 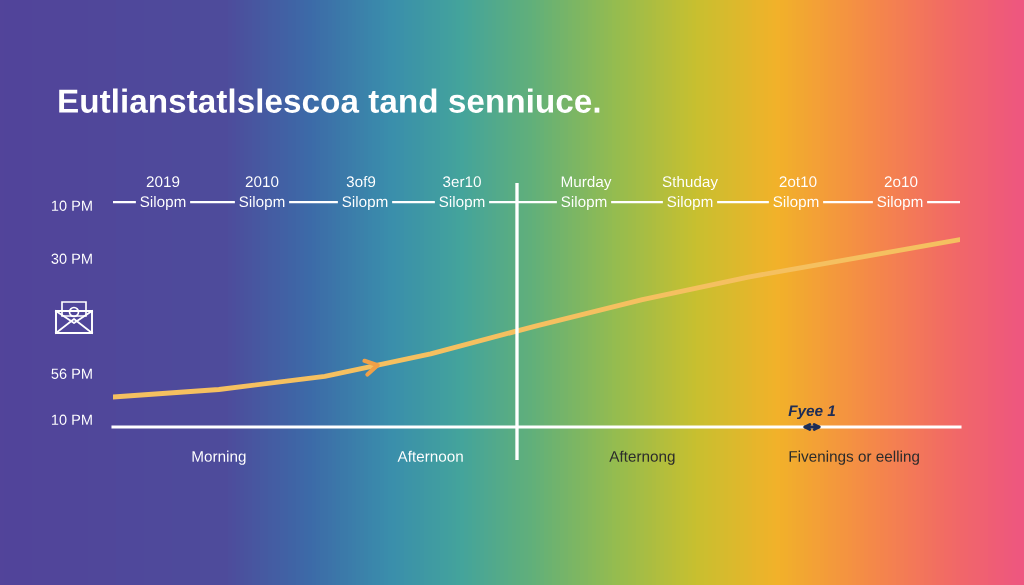 What do you see at coordinates (690, 183) in the screenshot?
I see `text: Sthuday` at bounding box center [690, 183].